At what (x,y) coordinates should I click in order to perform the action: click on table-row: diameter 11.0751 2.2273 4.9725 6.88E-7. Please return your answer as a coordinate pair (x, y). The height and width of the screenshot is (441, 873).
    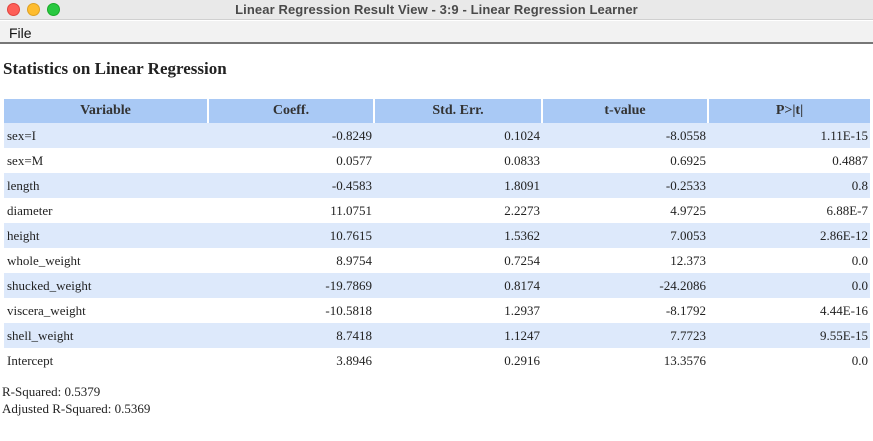
    Looking at the image, I should click on (437, 210).